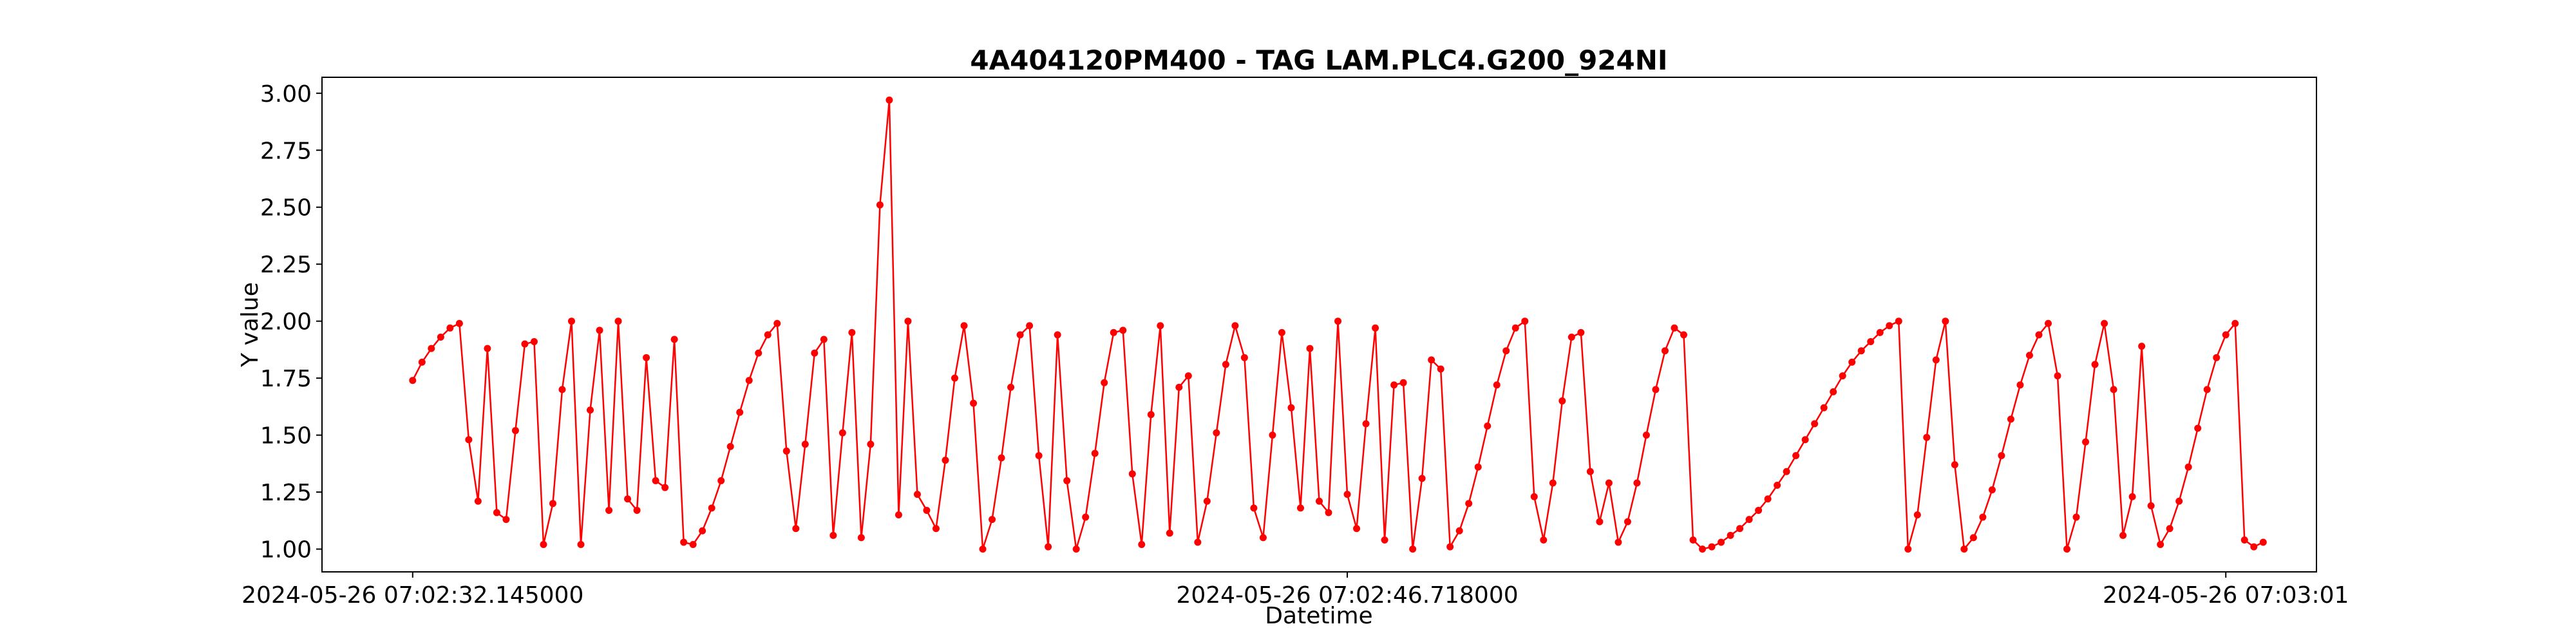  Describe the element at coordinates (413, 595) in the screenshot. I see `x-tick-label: 2024-05-26 07:02:32.145000` at that location.